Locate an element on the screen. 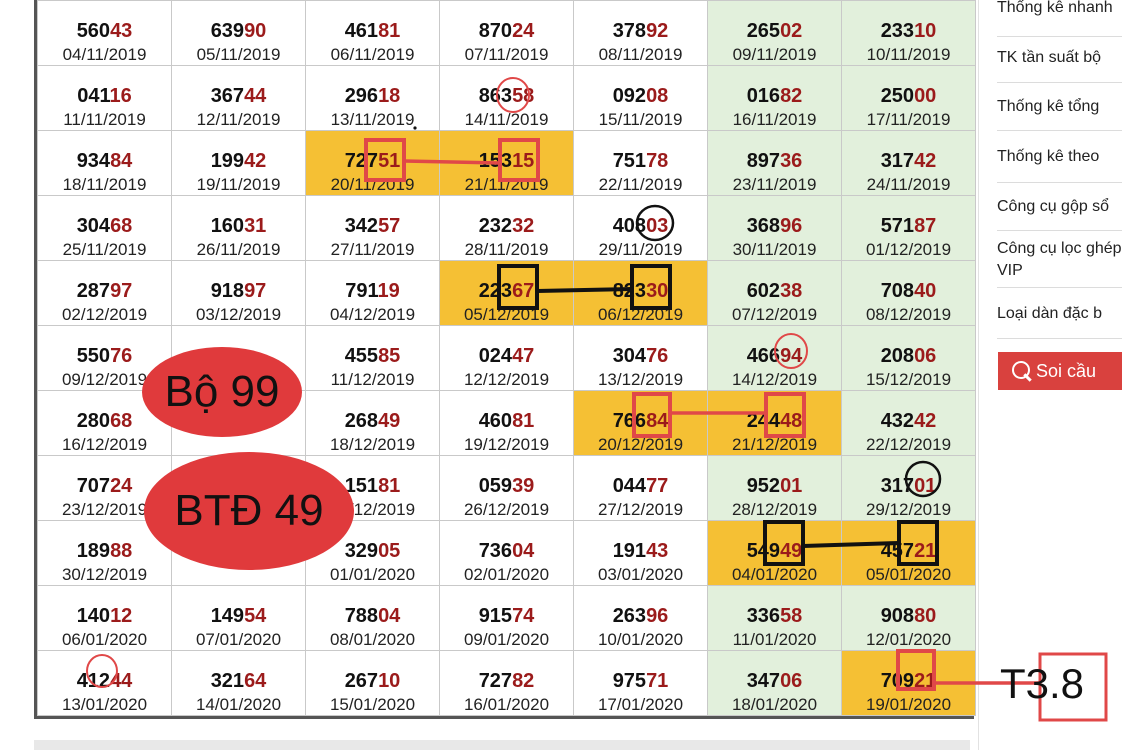 This screenshot has height=750, width=1122. number-tail: 84 is located at coordinates (657, 421).